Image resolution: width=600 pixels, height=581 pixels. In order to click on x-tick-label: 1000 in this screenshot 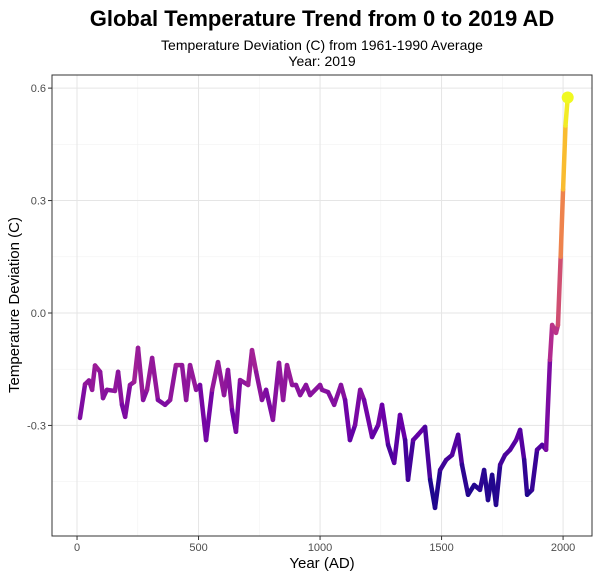, I will do `click(320, 548)`.